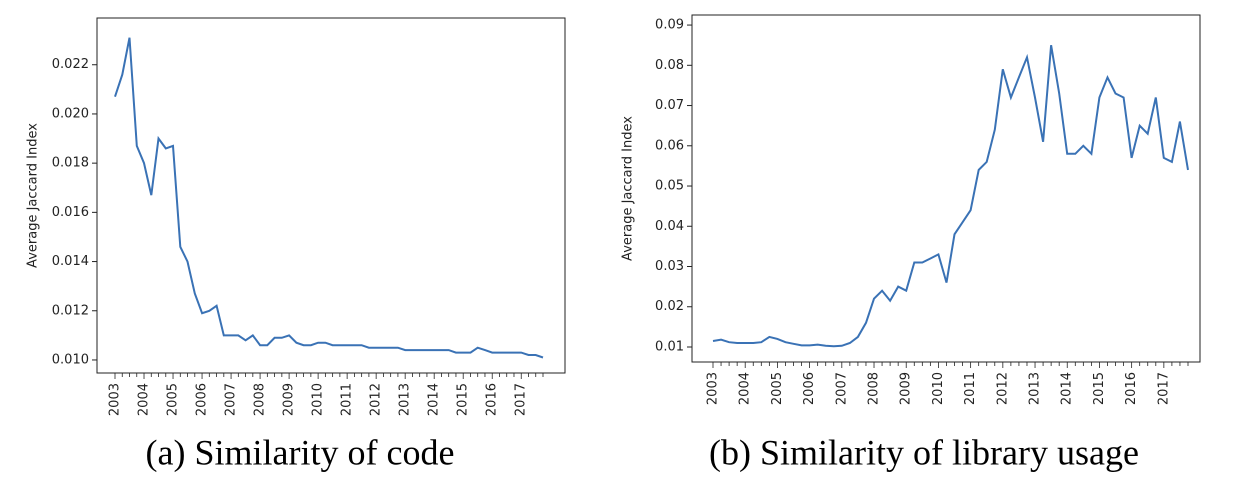  Describe the element at coordinates (669, 65) in the screenshot. I see `y-tick-label: 0.08` at that location.